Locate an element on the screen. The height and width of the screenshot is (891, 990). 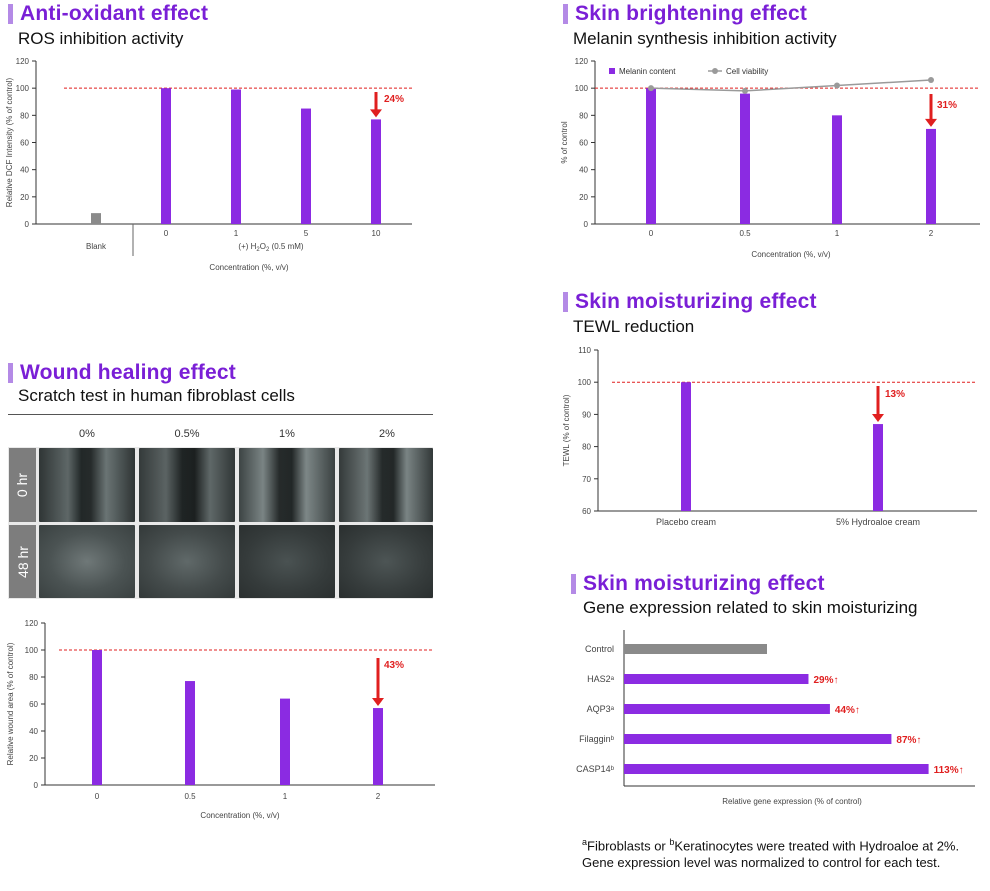
x-tick-label: Placebo cream is located at coordinates (686, 522).